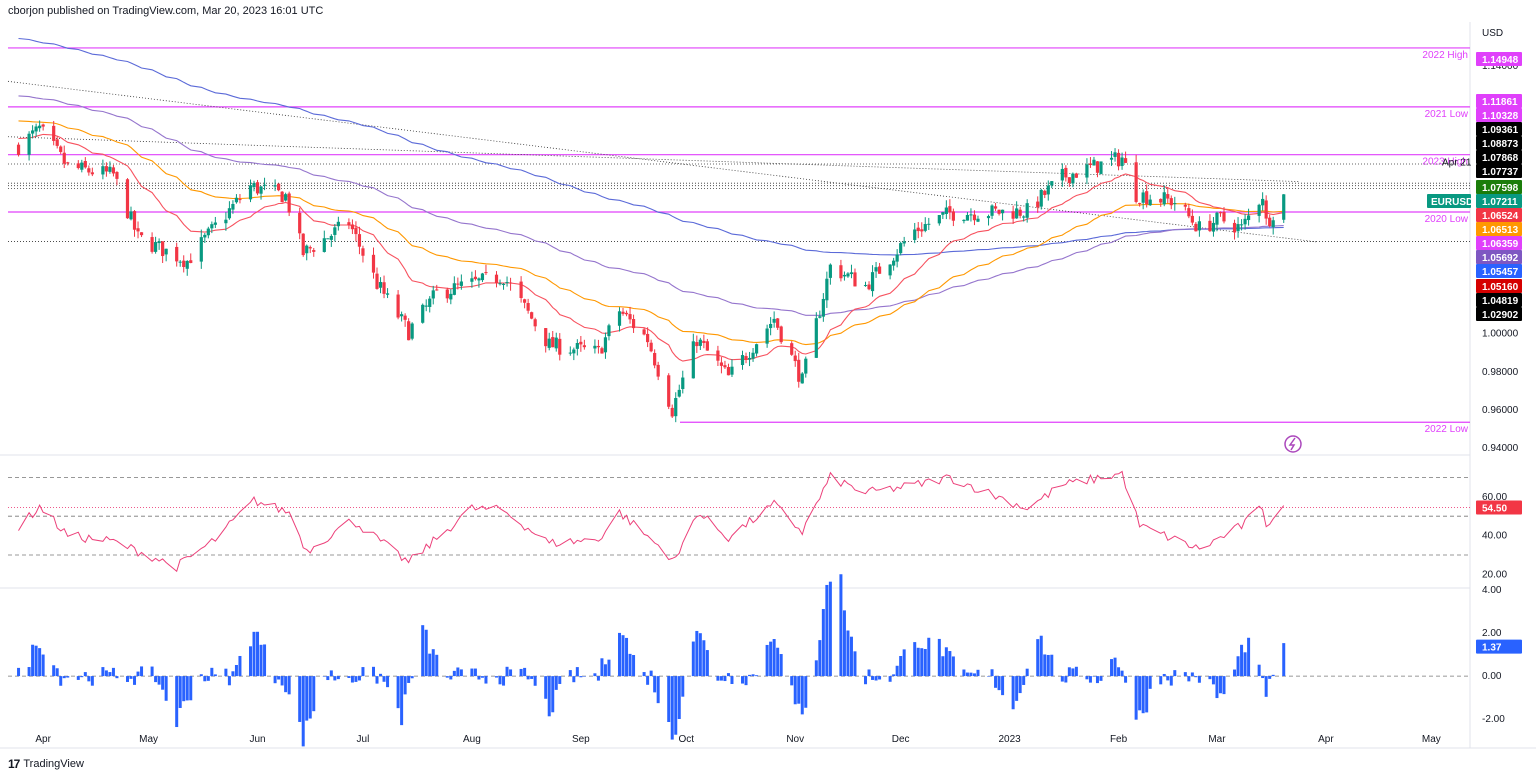  What do you see at coordinates (1500, 287) in the screenshot?
I see `price-tag-text: 1.05160` at bounding box center [1500, 287].